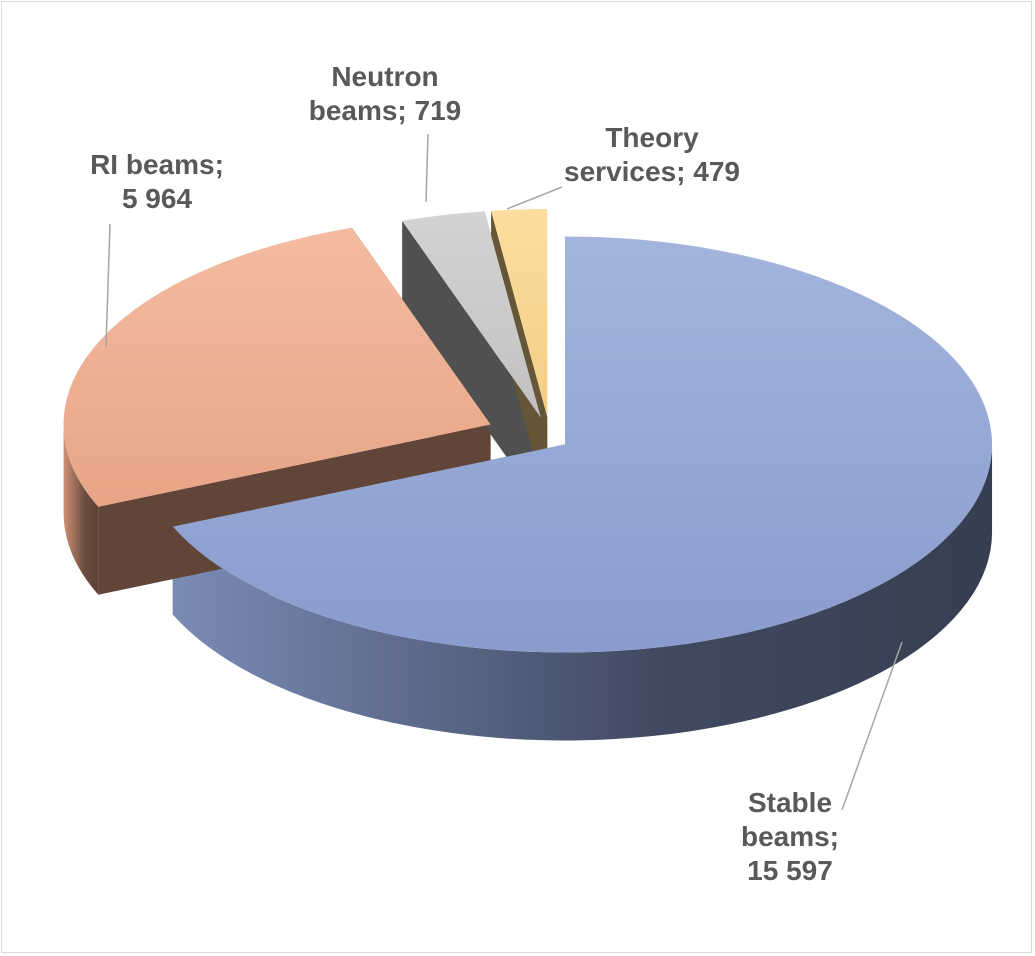  I want to click on theory-services-leader-line, so click(534, 198).